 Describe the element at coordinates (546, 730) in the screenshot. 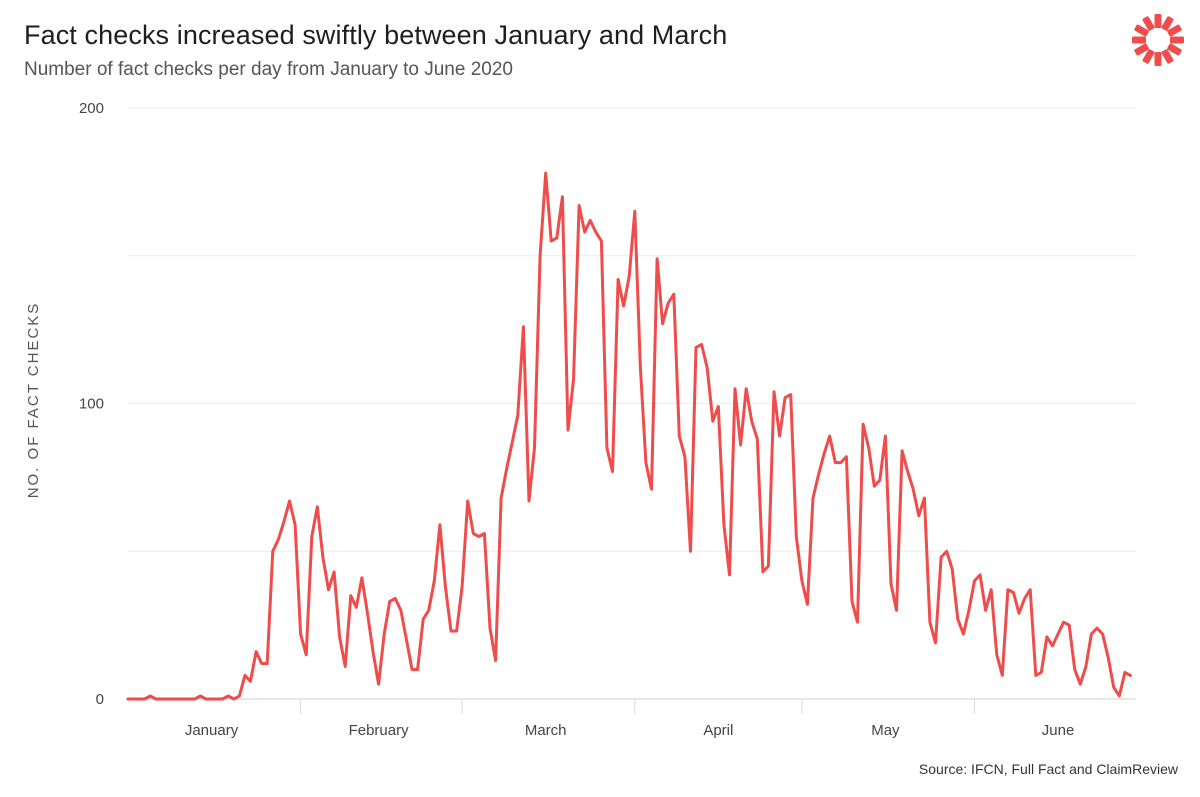

I see `x-tick-label: March` at that location.